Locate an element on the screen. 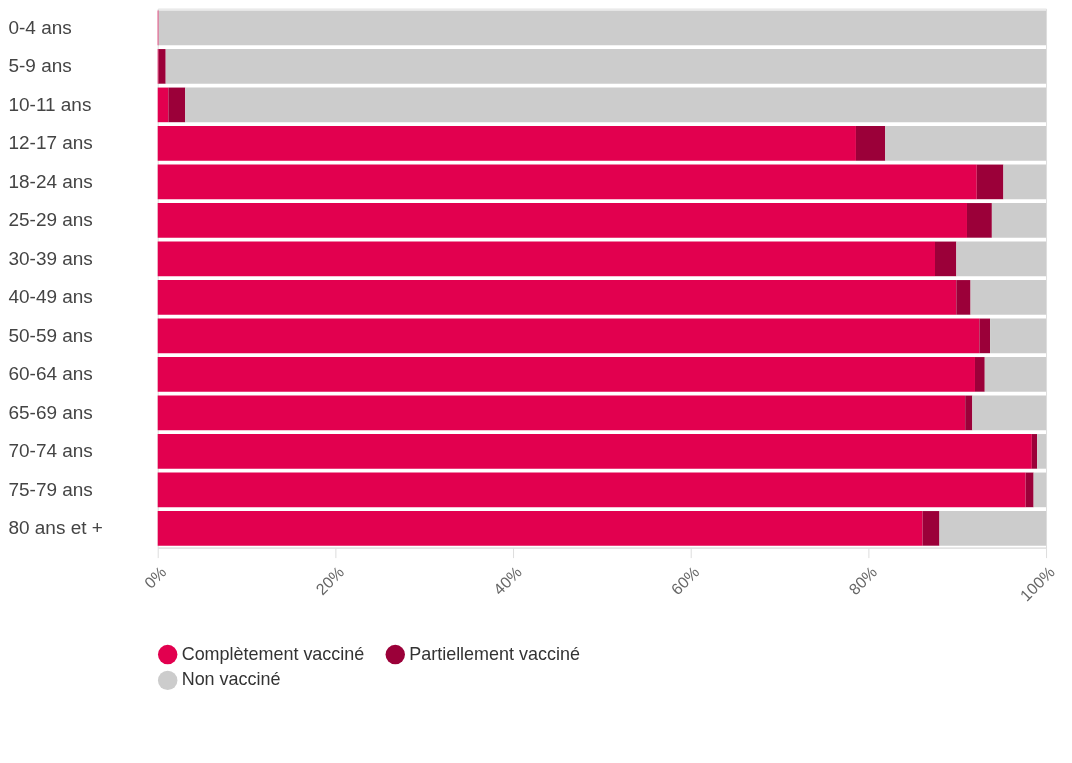 The image size is (1072, 763). legend-label: Partiellement vacciné is located at coordinates (494, 653).